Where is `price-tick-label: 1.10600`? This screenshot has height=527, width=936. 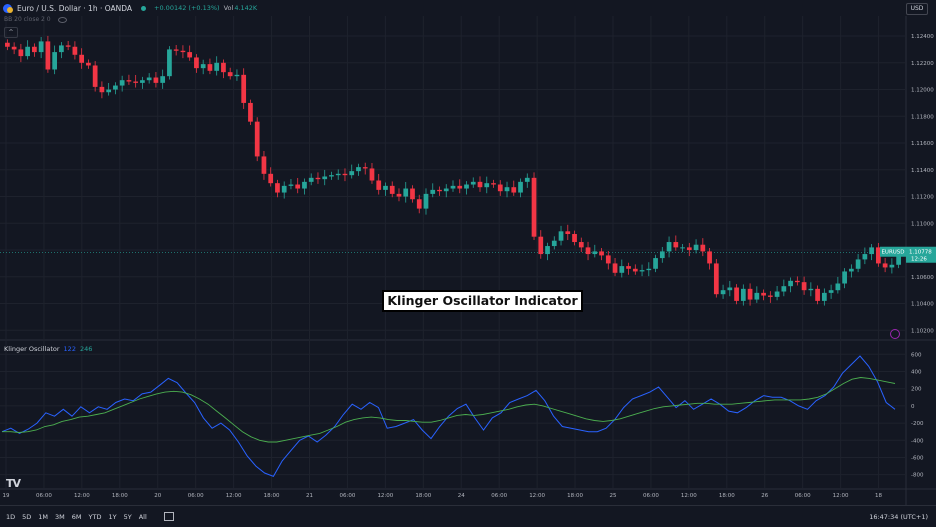 price-tick-label: 1.10600 is located at coordinates (922, 278).